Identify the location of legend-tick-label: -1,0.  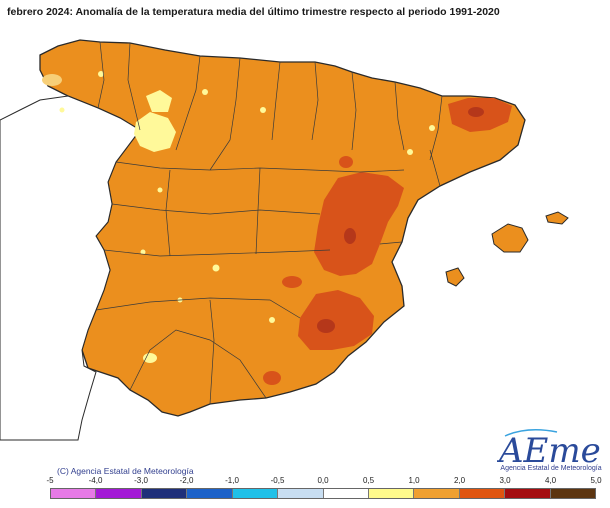
(232, 480).